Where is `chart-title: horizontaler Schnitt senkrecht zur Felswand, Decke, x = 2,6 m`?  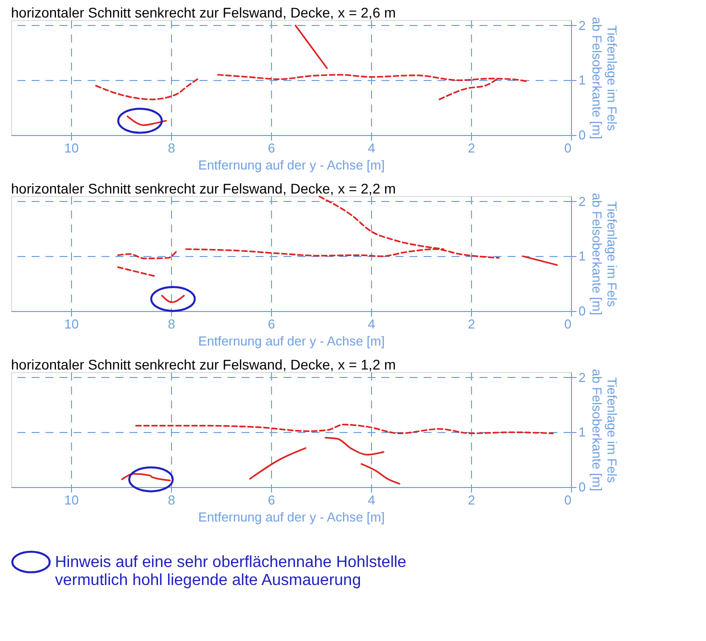
chart-title: horizontaler Schnitt senkrecht zur Felswand, Decke, x = 2,6 m is located at coordinates (203, 12).